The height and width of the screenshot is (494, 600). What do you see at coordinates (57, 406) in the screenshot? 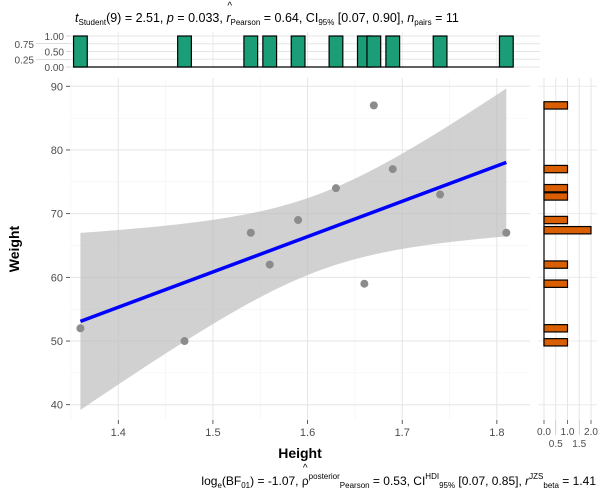
I see `y-tick-label: 40` at bounding box center [57, 406].